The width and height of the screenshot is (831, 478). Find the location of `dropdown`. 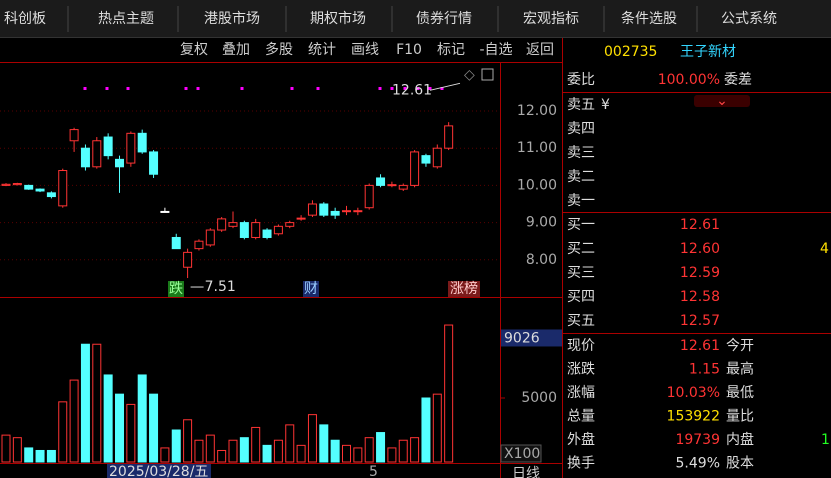

dropdown is located at coordinates (722, 101).